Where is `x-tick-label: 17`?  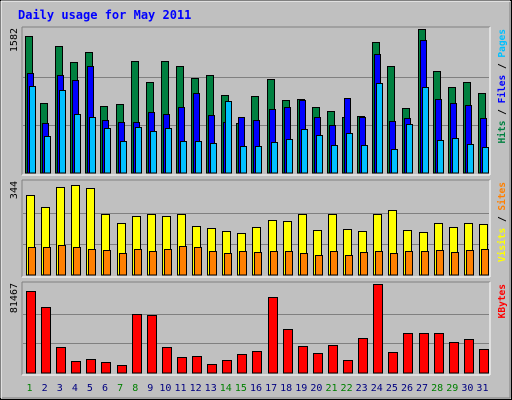
x-tick-label: 17 is located at coordinates (271, 388).